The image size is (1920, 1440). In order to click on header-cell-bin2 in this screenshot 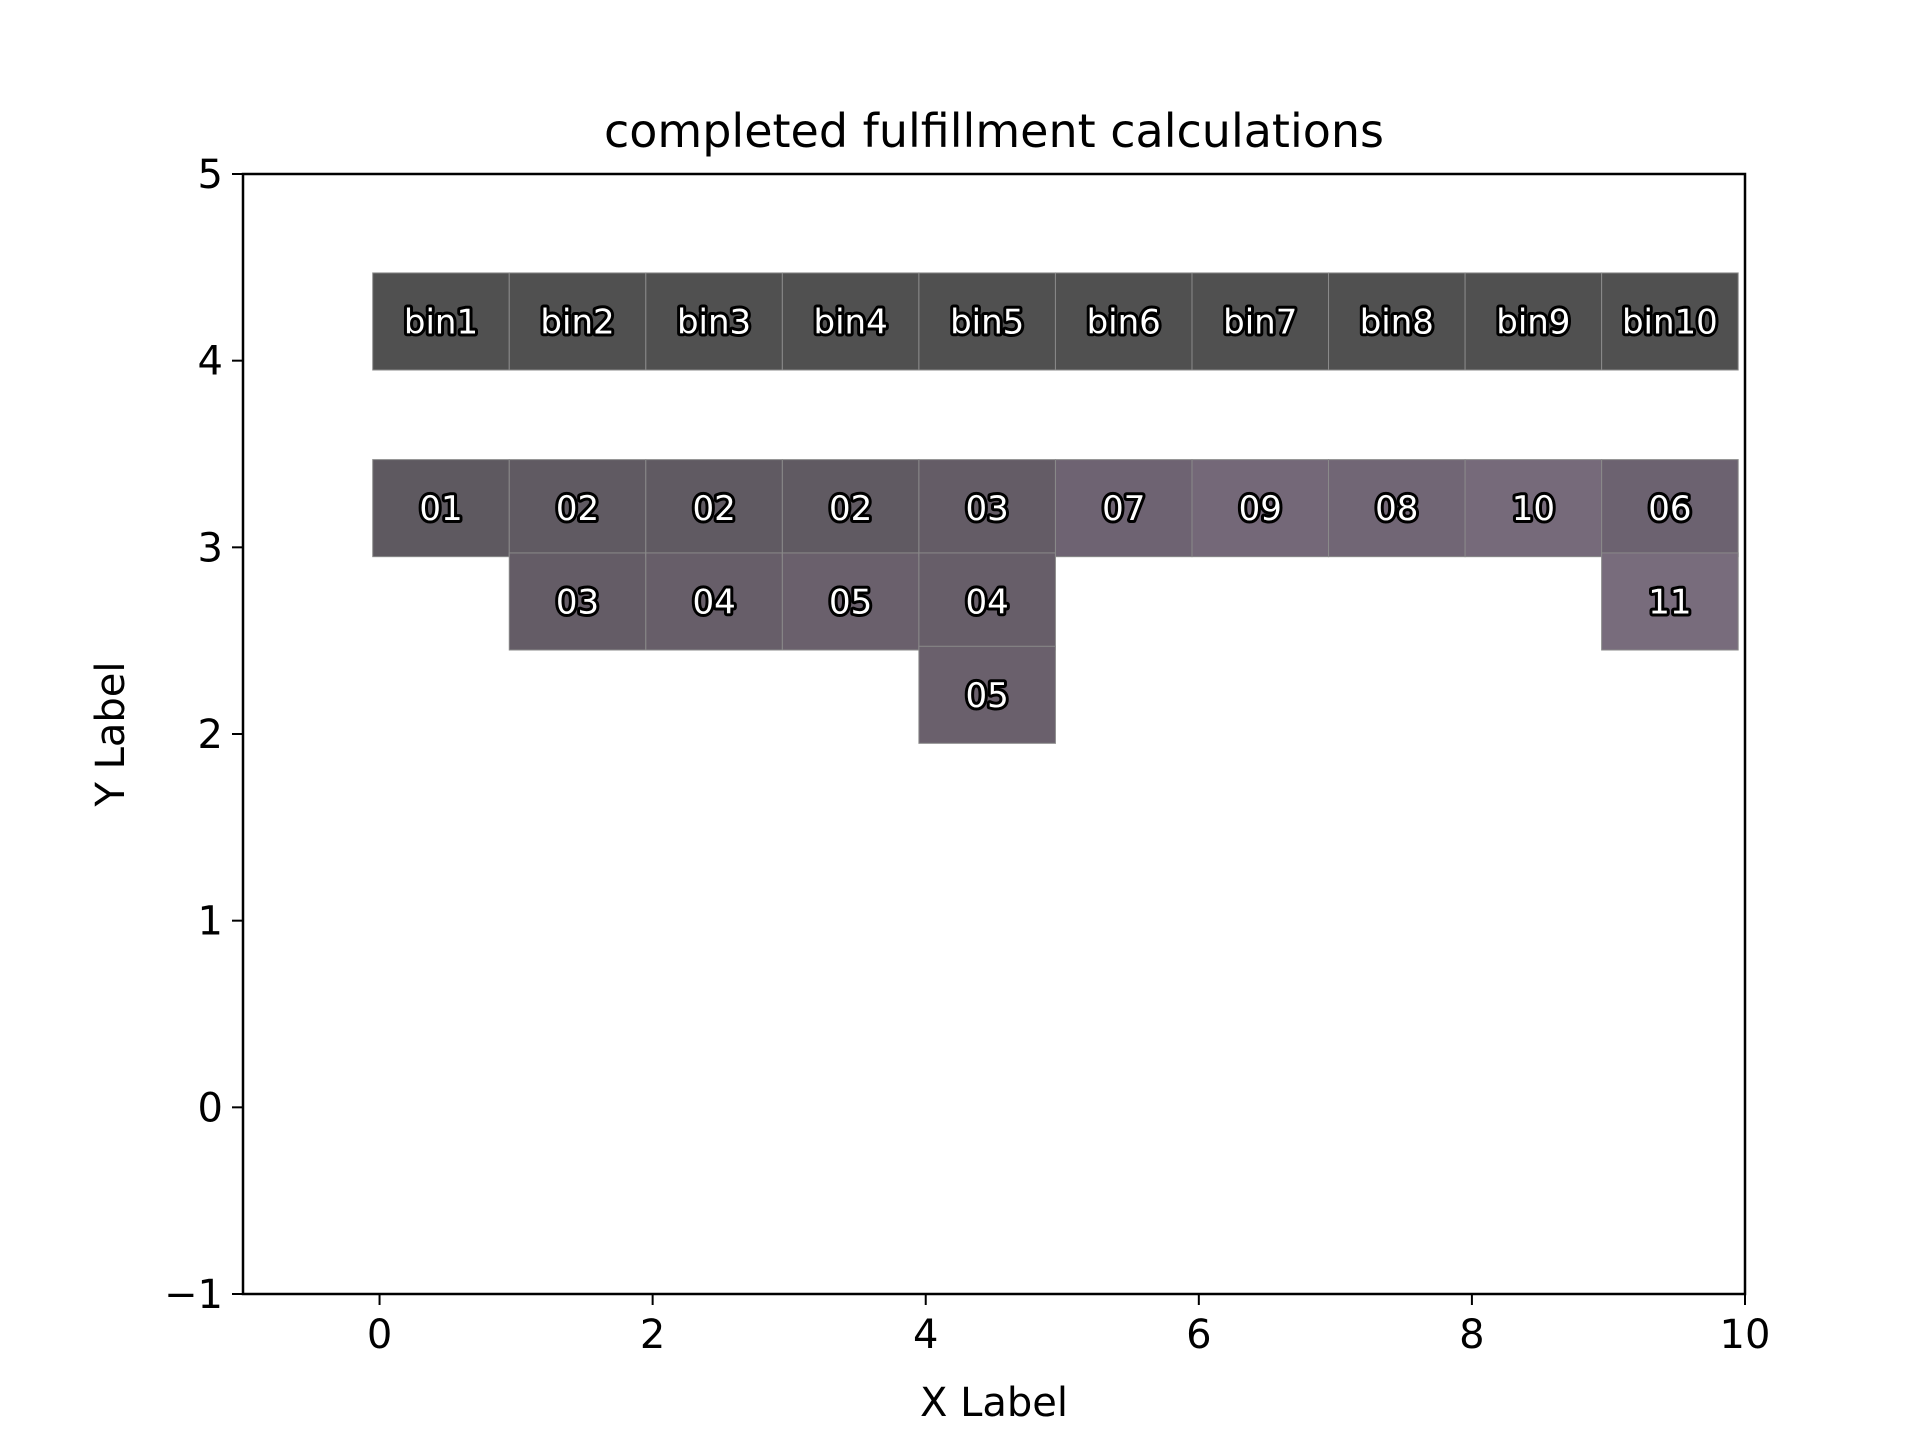, I will do `click(577, 321)`.